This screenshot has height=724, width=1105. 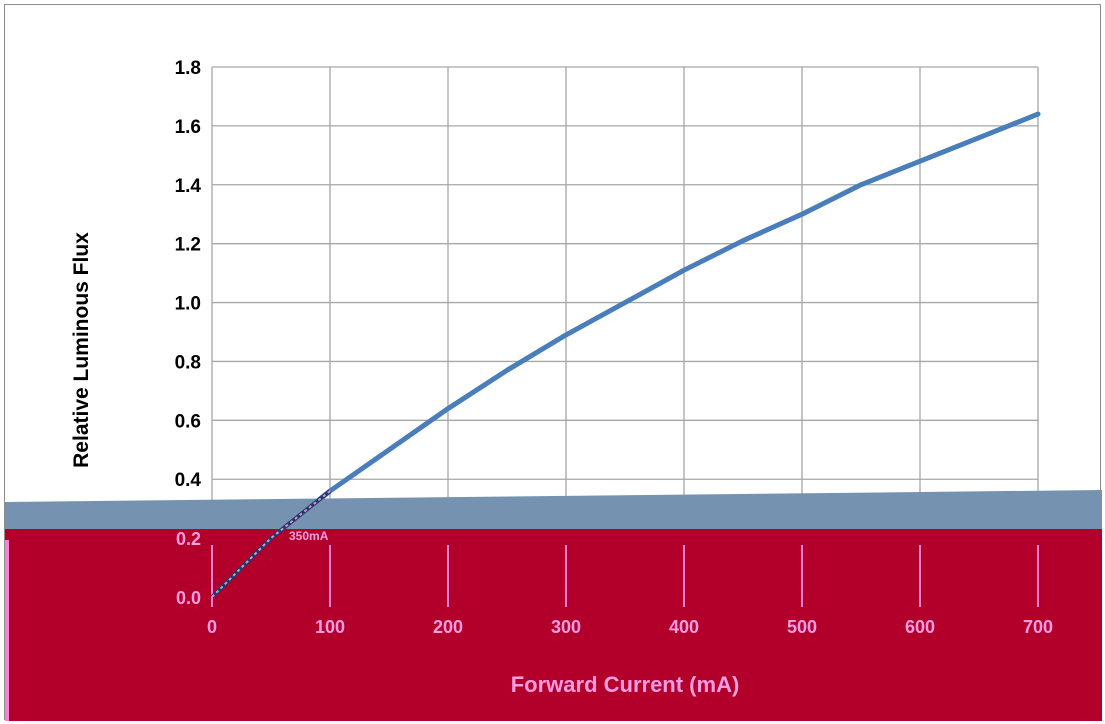 What do you see at coordinates (188, 304) in the screenshot?
I see `y-tick-label-5: 1.0` at bounding box center [188, 304].